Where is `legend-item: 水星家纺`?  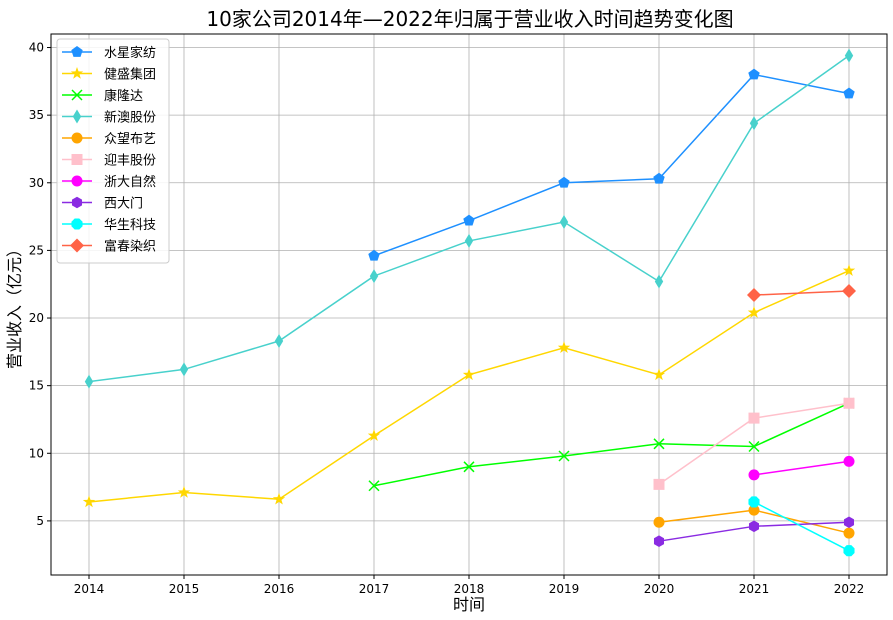 legend-item: 水星家纺 is located at coordinates (109, 53).